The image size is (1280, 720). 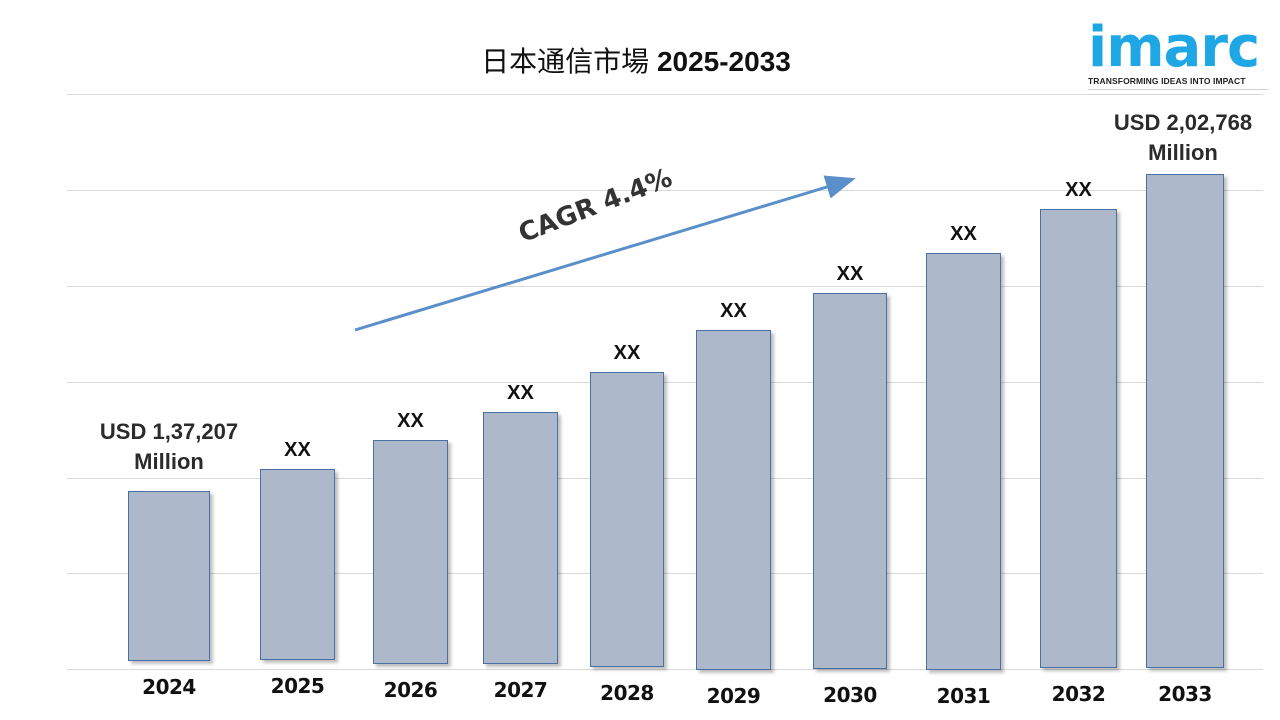 I want to click on x-axis-label: 2030, so click(x=850, y=695).